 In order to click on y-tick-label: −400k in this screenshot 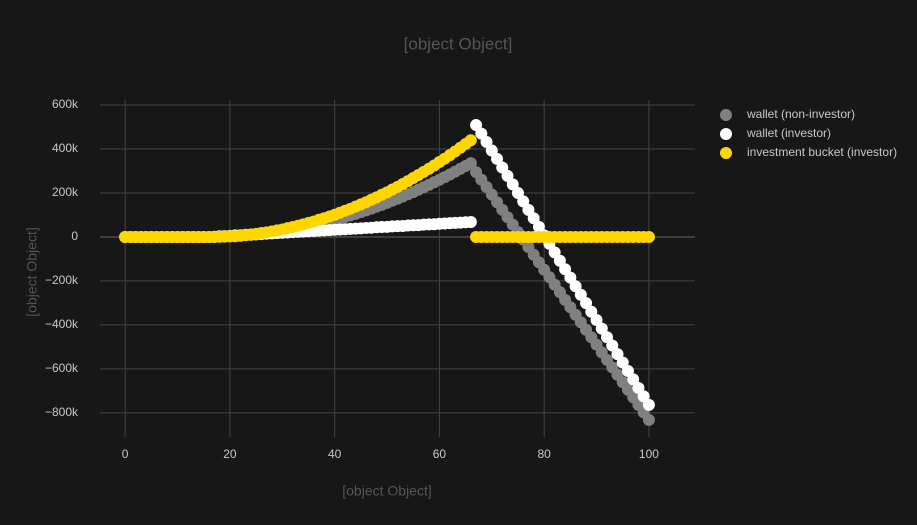, I will do `click(62, 324)`.